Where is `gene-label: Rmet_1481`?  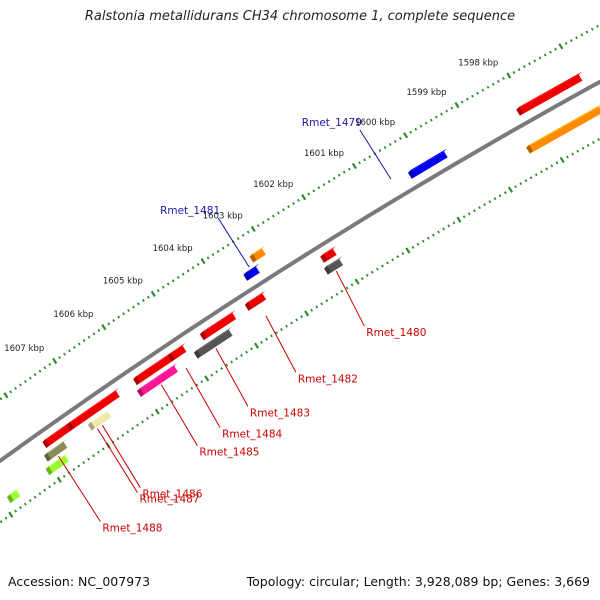 gene-label: Rmet_1481 is located at coordinates (190, 211).